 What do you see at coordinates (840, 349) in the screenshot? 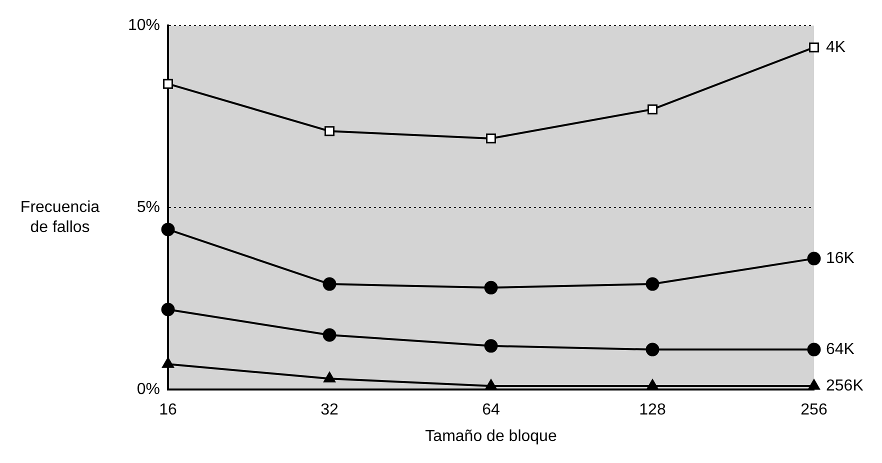
I see `series-label: 64K` at bounding box center [840, 349].